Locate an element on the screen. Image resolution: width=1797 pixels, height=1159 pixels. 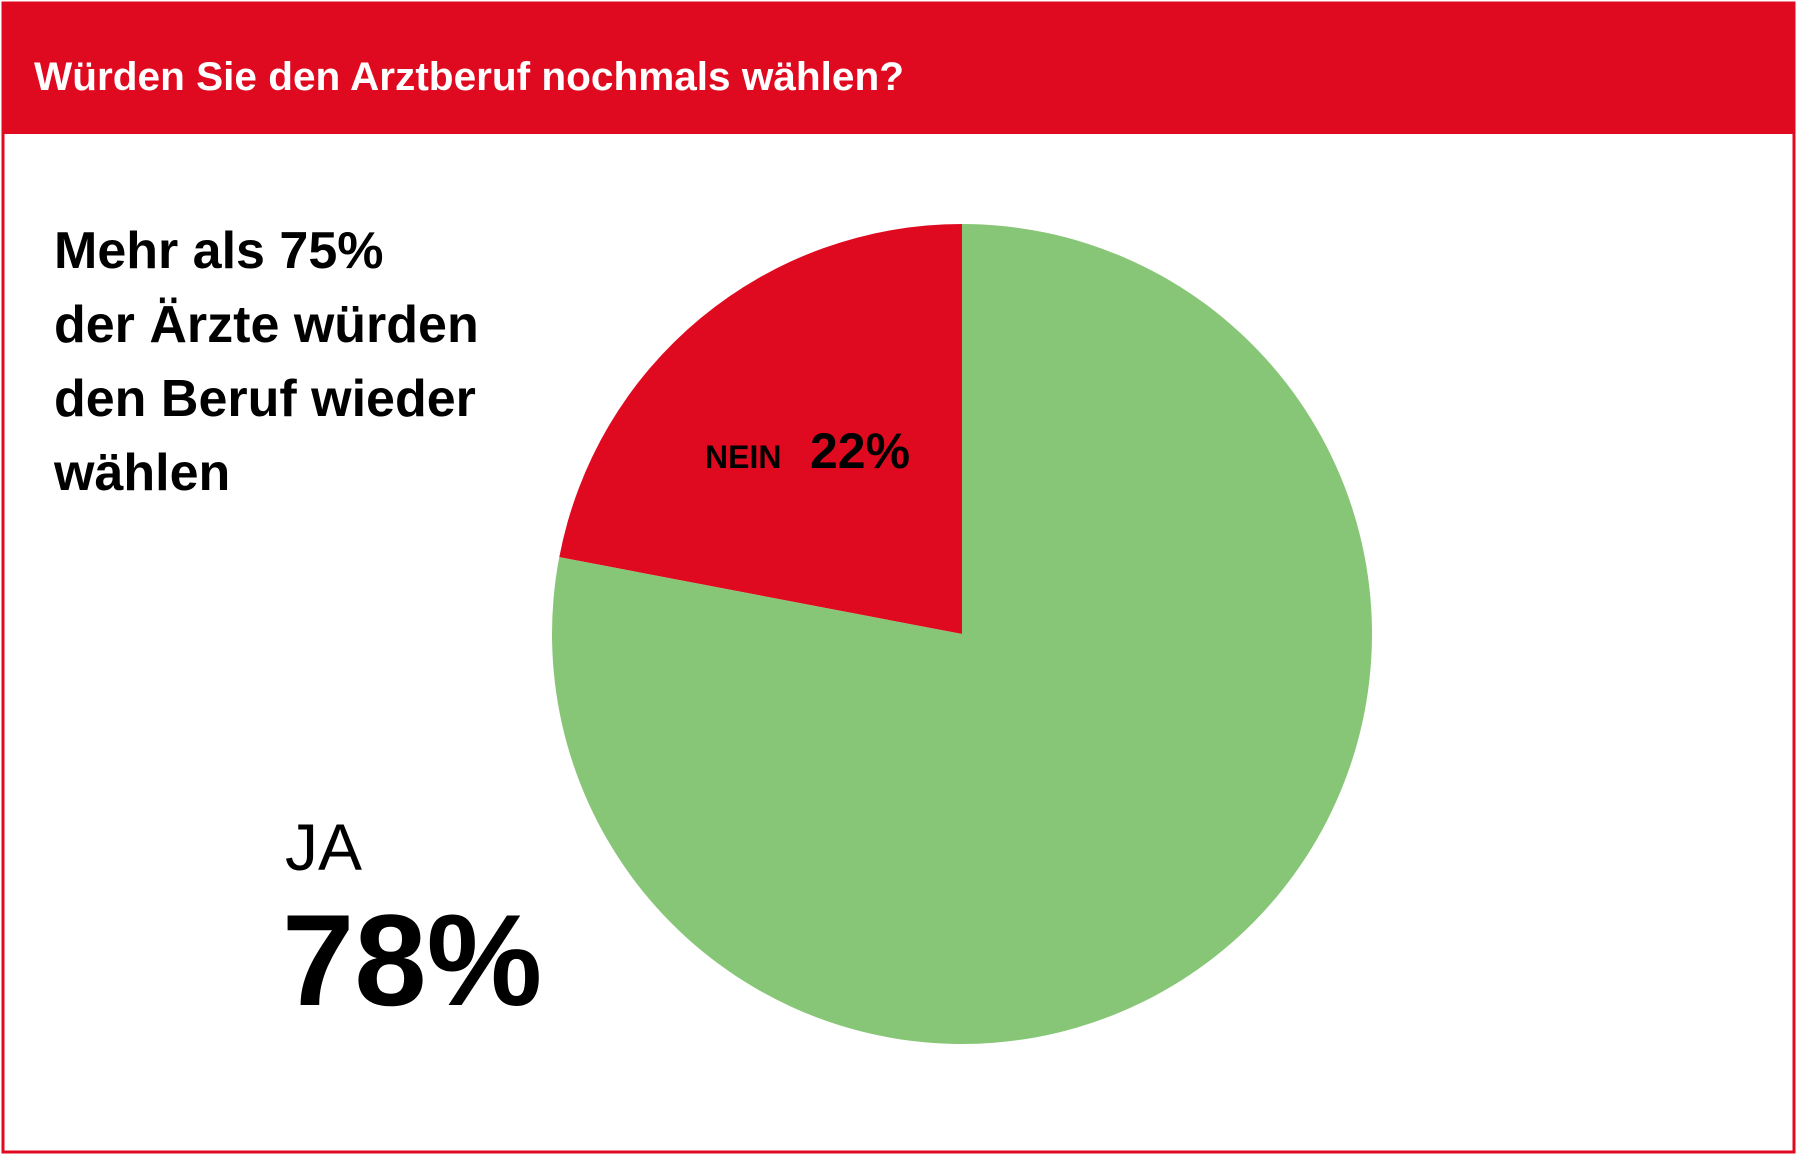
slice-label: JA is located at coordinates (323, 847).